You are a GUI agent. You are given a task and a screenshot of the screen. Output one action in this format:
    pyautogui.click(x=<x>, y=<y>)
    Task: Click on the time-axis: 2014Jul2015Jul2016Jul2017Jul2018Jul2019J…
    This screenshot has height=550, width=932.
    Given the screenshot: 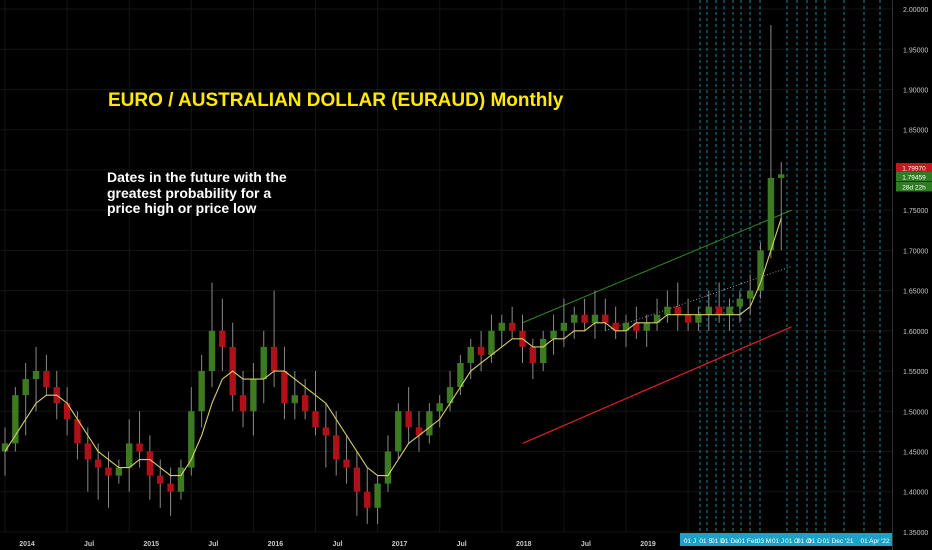 What is the action you would take?
    pyautogui.click(x=399, y=544)
    